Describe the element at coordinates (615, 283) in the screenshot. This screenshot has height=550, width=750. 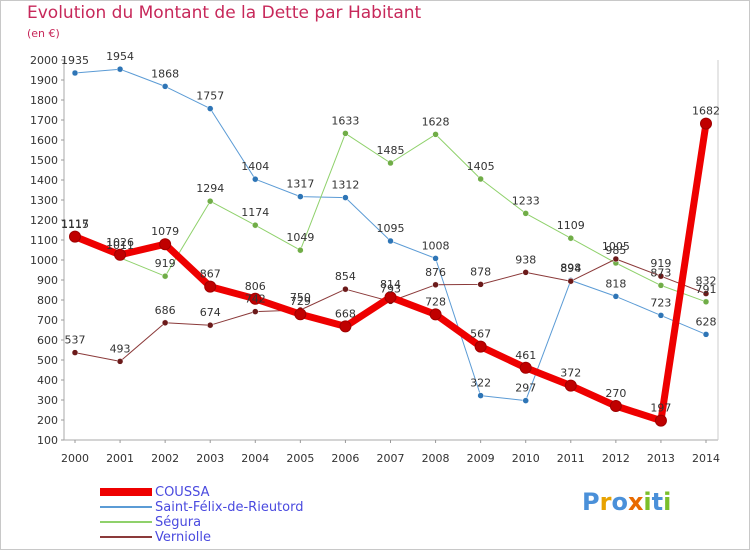
I see `data-label: 818` at that location.